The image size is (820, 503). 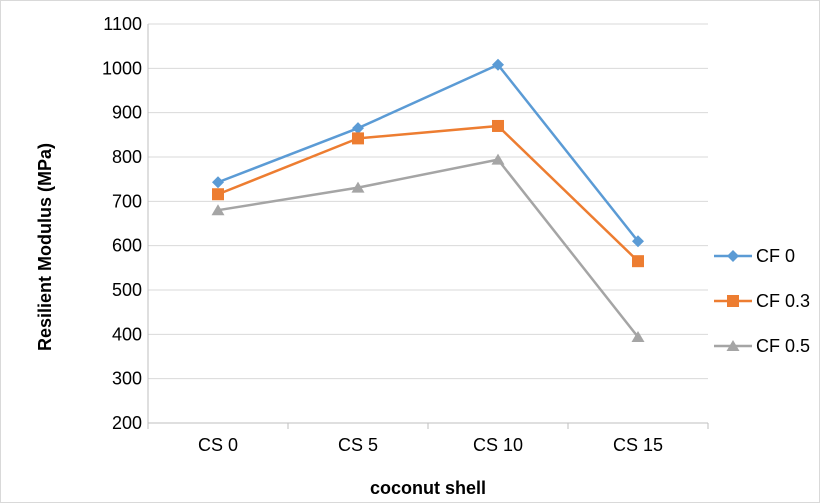 What do you see at coordinates (122, 223) in the screenshot?
I see `y-tick-labels: 200 300 400 500 600 700 800 900 1000 1100` at bounding box center [122, 223].